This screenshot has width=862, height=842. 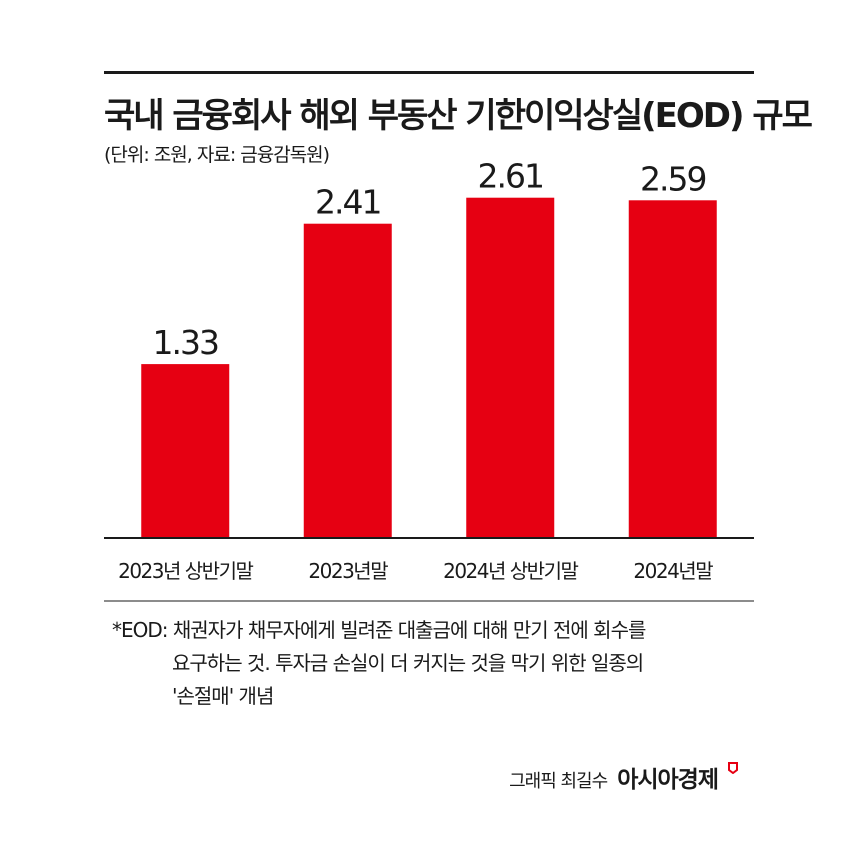 What do you see at coordinates (673, 571) in the screenshot?
I see `category-label-3: 2024년말` at bounding box center [673, 571].